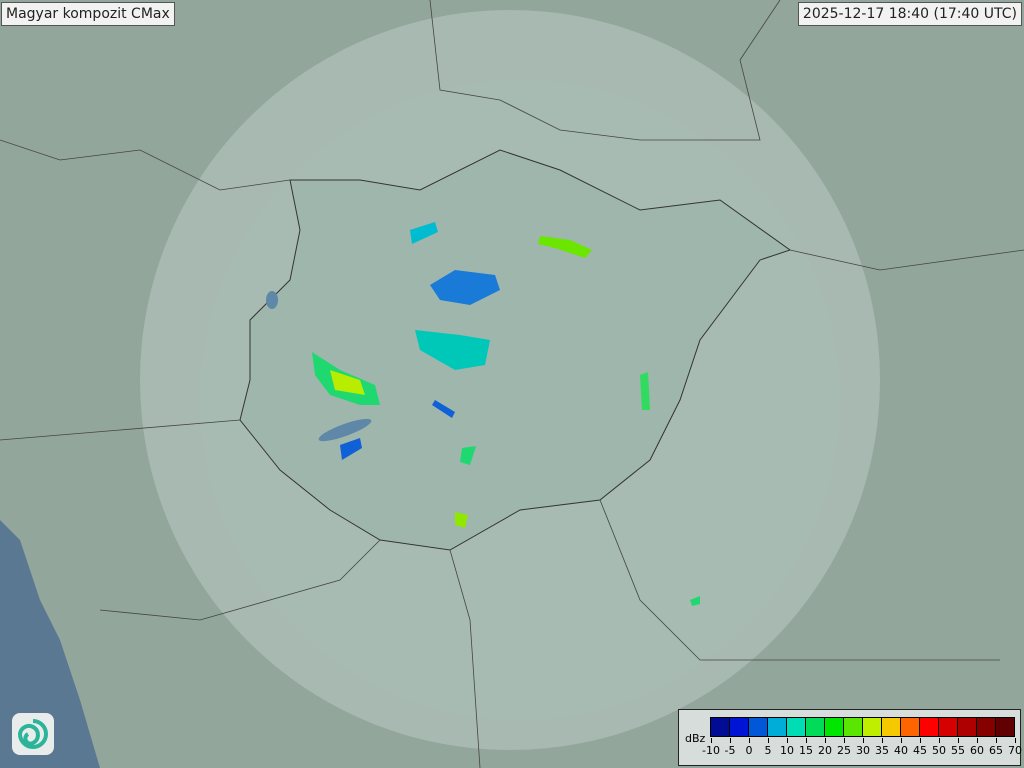  Describe the element at coordinates (768, 750) in the screenshot. I see `tick-label: 5` at that location.